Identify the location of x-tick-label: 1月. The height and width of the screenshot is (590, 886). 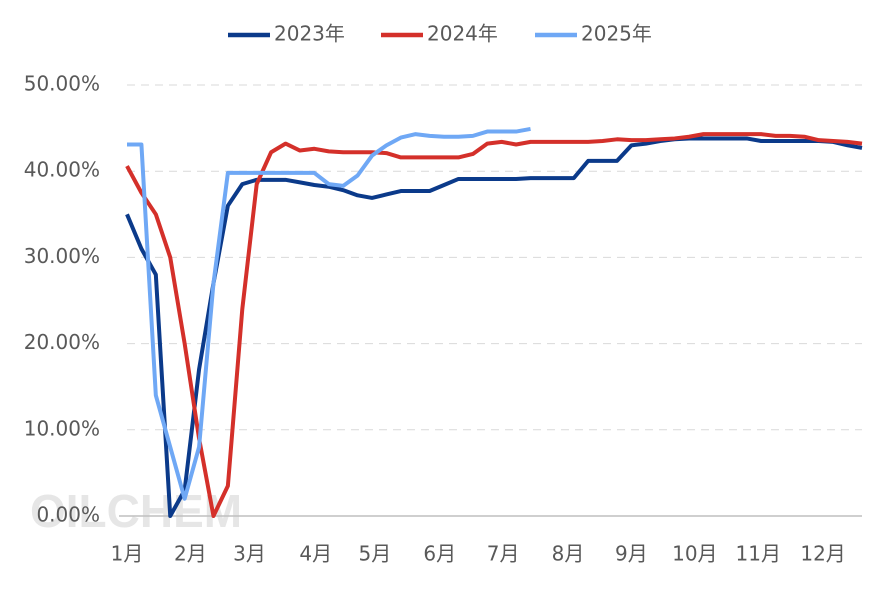
(127, 554).